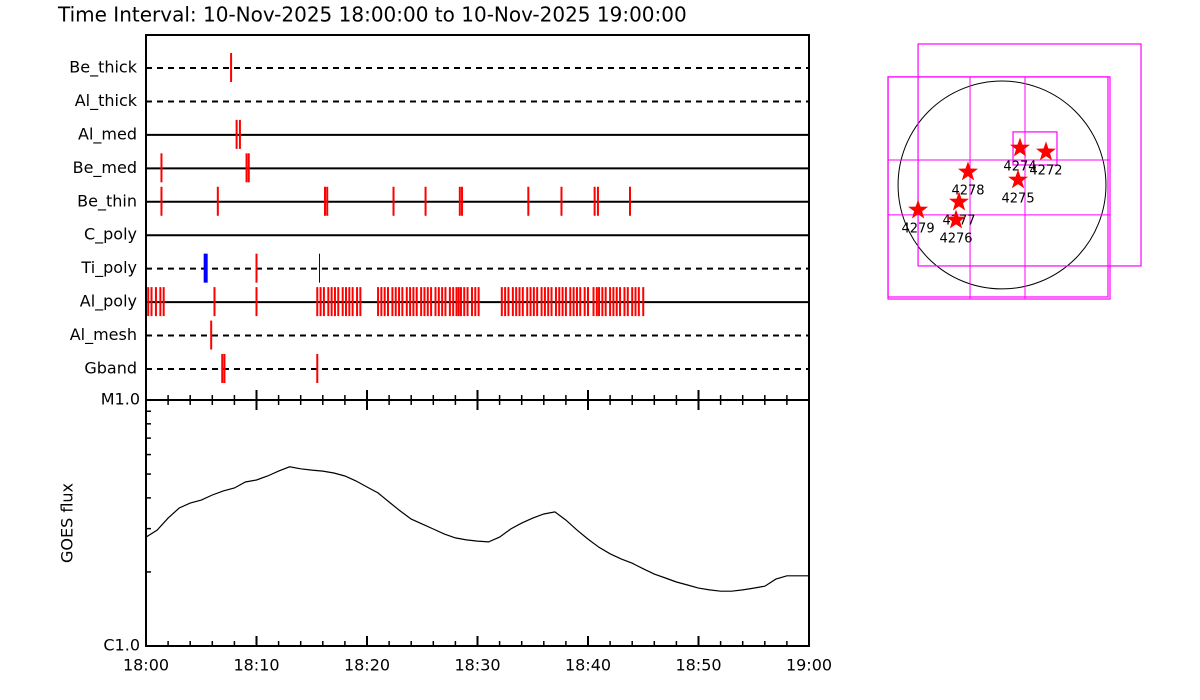 Image resolution: width=1200 pixels, height=700 pixels. Describe the element at coordinates (1018, 198) in the screenshot. I see `region-label: 4275` at that location.